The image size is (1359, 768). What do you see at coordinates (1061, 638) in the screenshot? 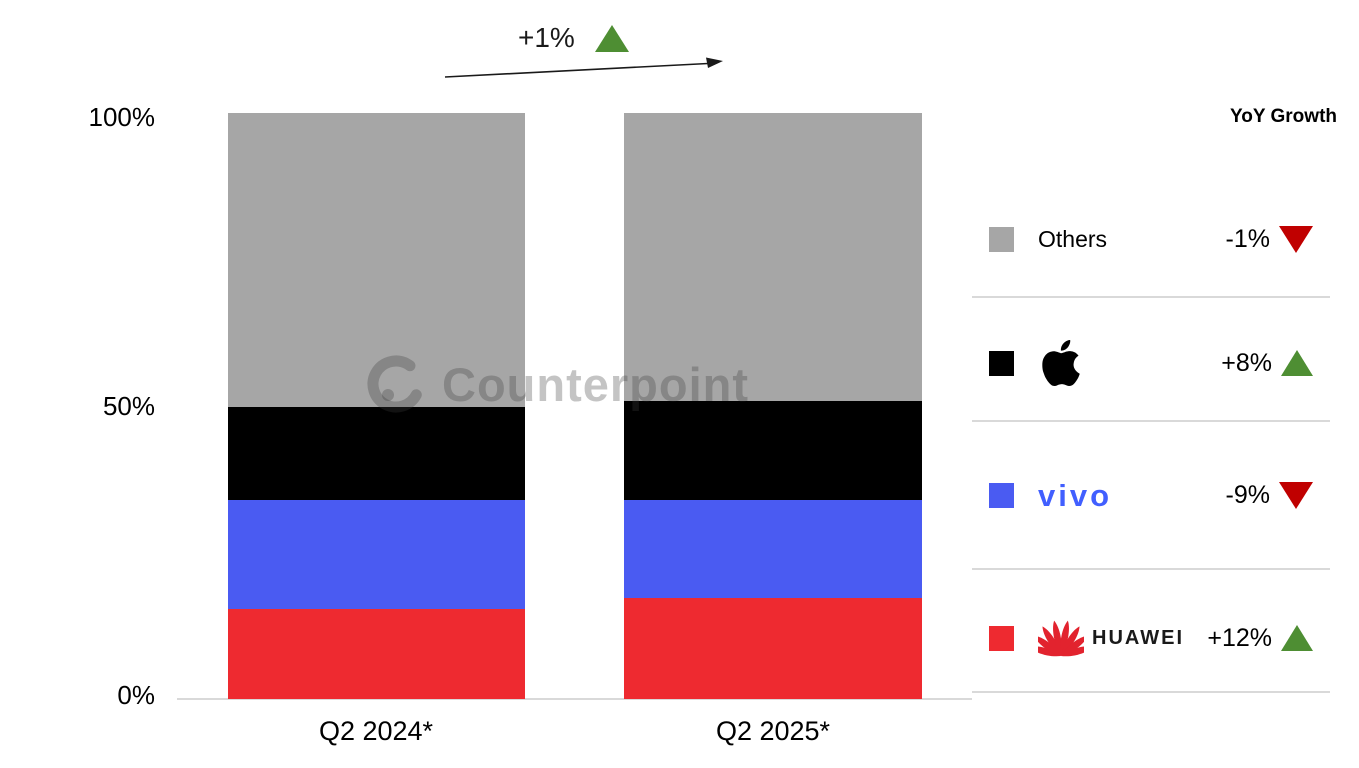
I see `huawei-logo-icon` at bounding box center [1061, 638].